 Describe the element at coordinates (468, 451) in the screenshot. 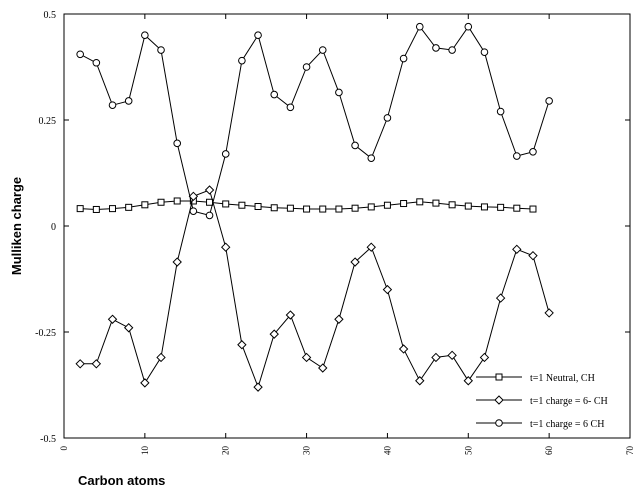

I see `x-tick-label: 50` at that location.